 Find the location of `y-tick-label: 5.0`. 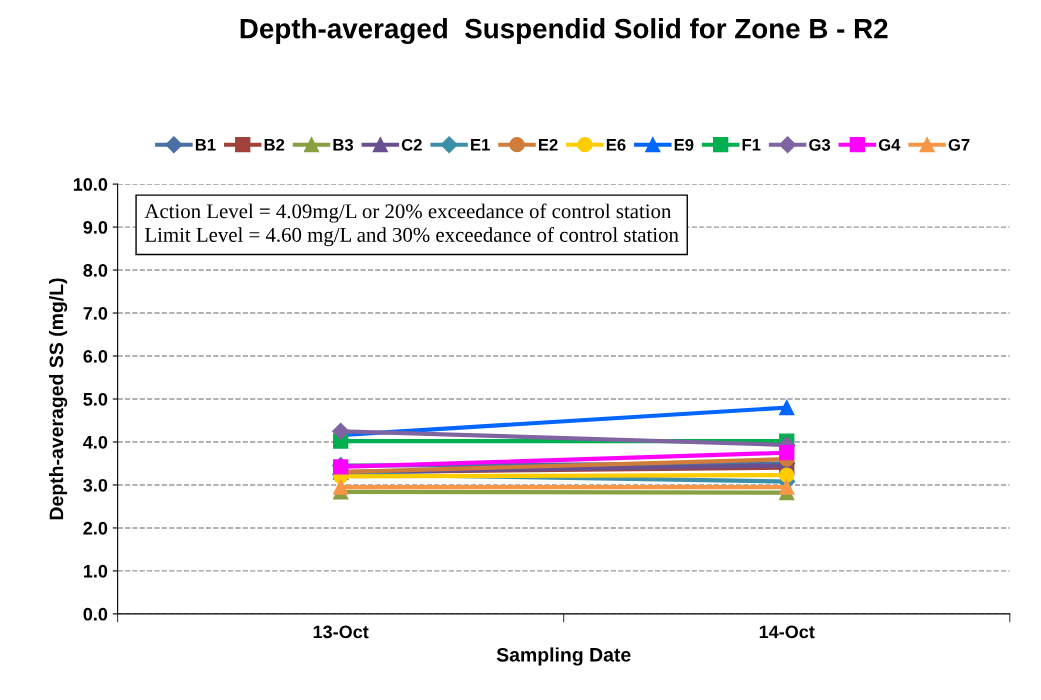

y-tick-label: 5.0 is located at coordinates (95, 399).